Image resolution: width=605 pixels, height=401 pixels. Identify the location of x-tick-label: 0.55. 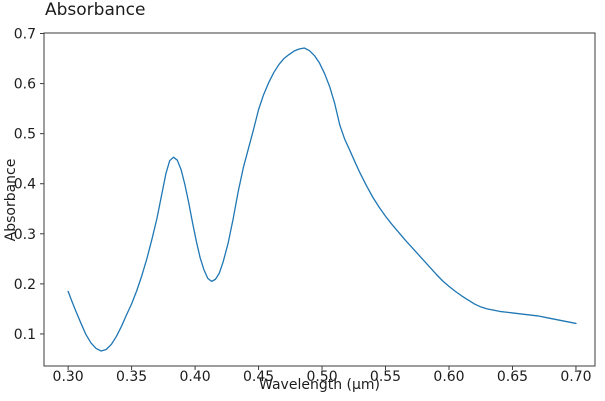
(385, 377).